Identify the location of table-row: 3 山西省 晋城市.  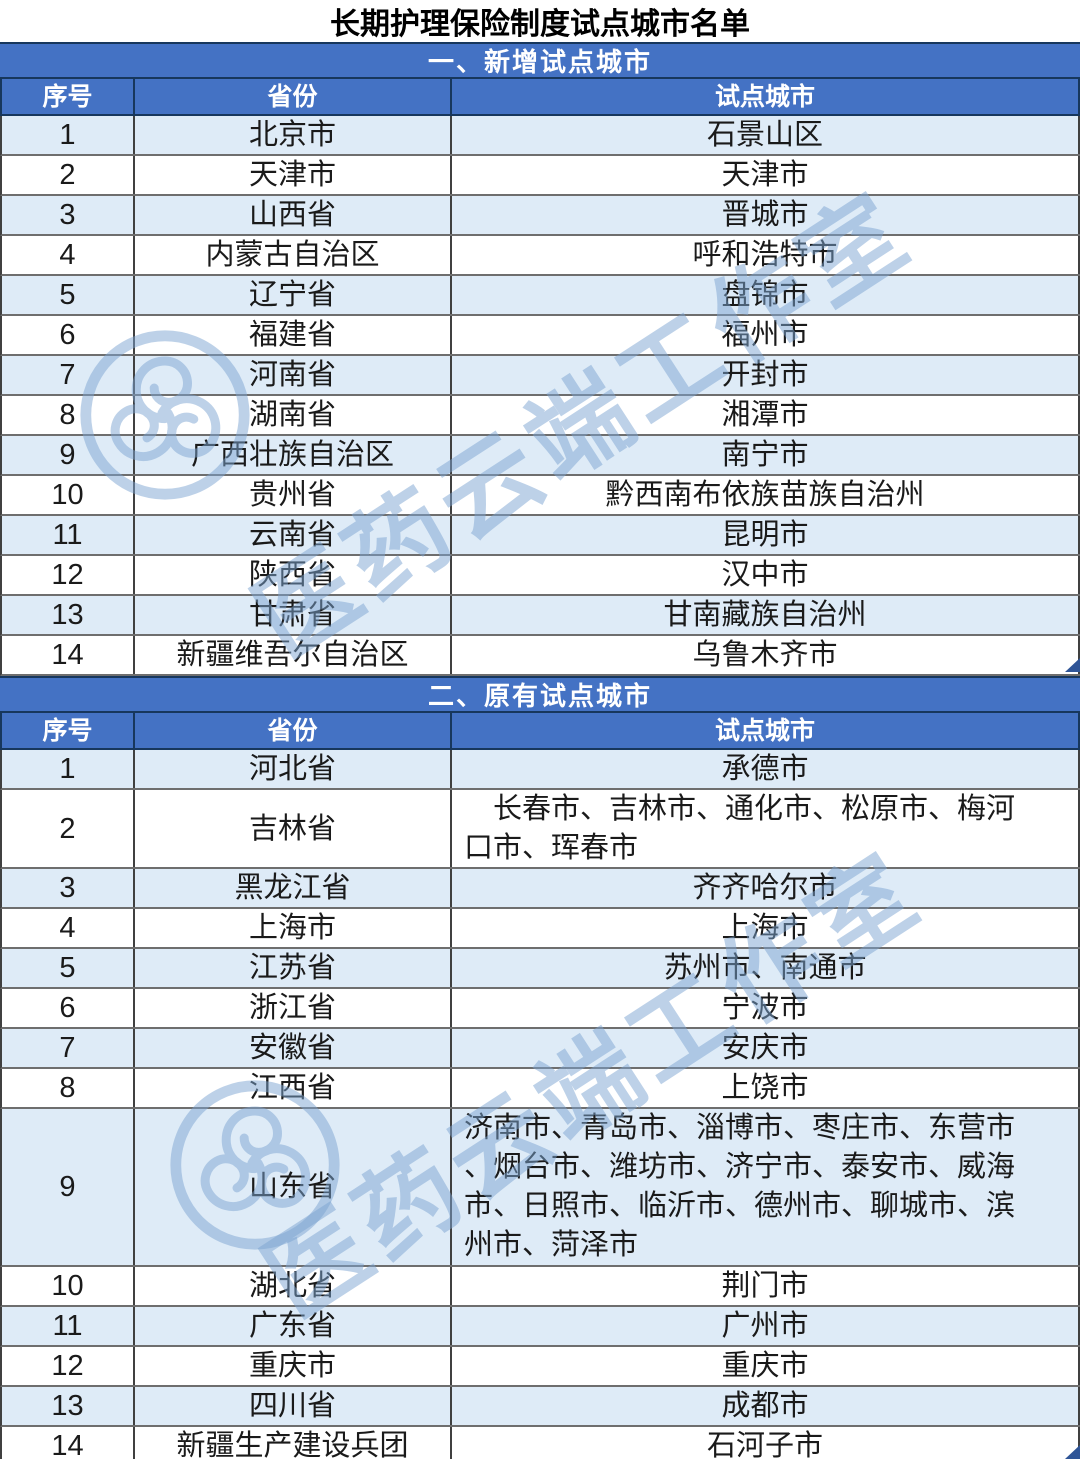
(540, 216).